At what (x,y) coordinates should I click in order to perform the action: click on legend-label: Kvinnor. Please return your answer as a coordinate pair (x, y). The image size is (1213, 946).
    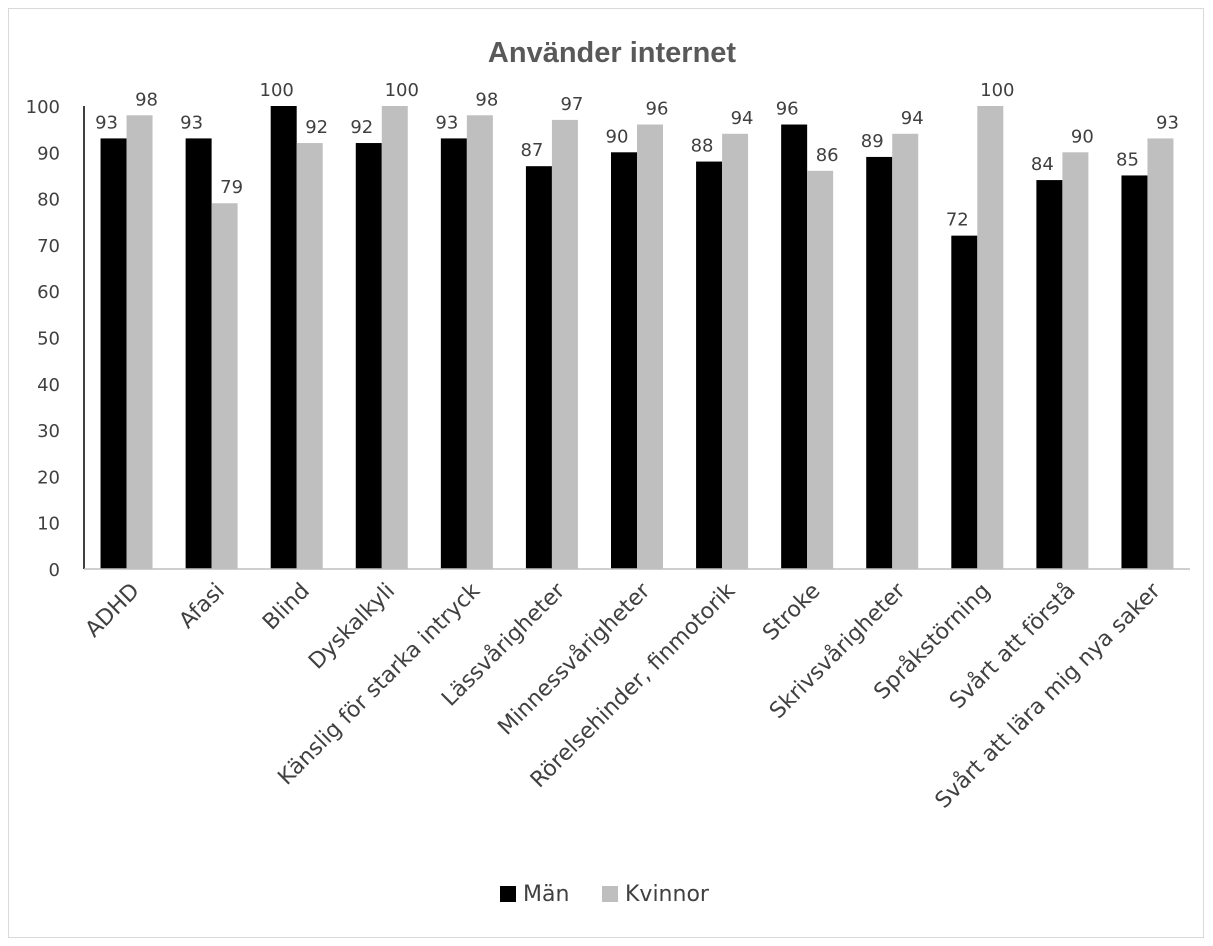
    Looking at the image, I should click on (667, 894).